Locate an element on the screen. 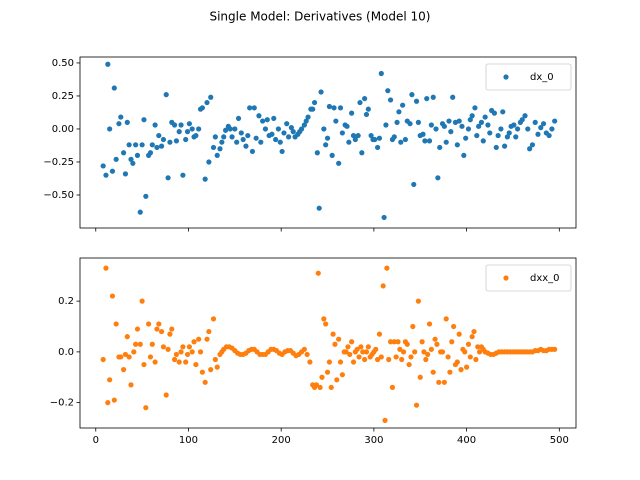  x-tick-label: 200 is located at coordinates (281, 440).